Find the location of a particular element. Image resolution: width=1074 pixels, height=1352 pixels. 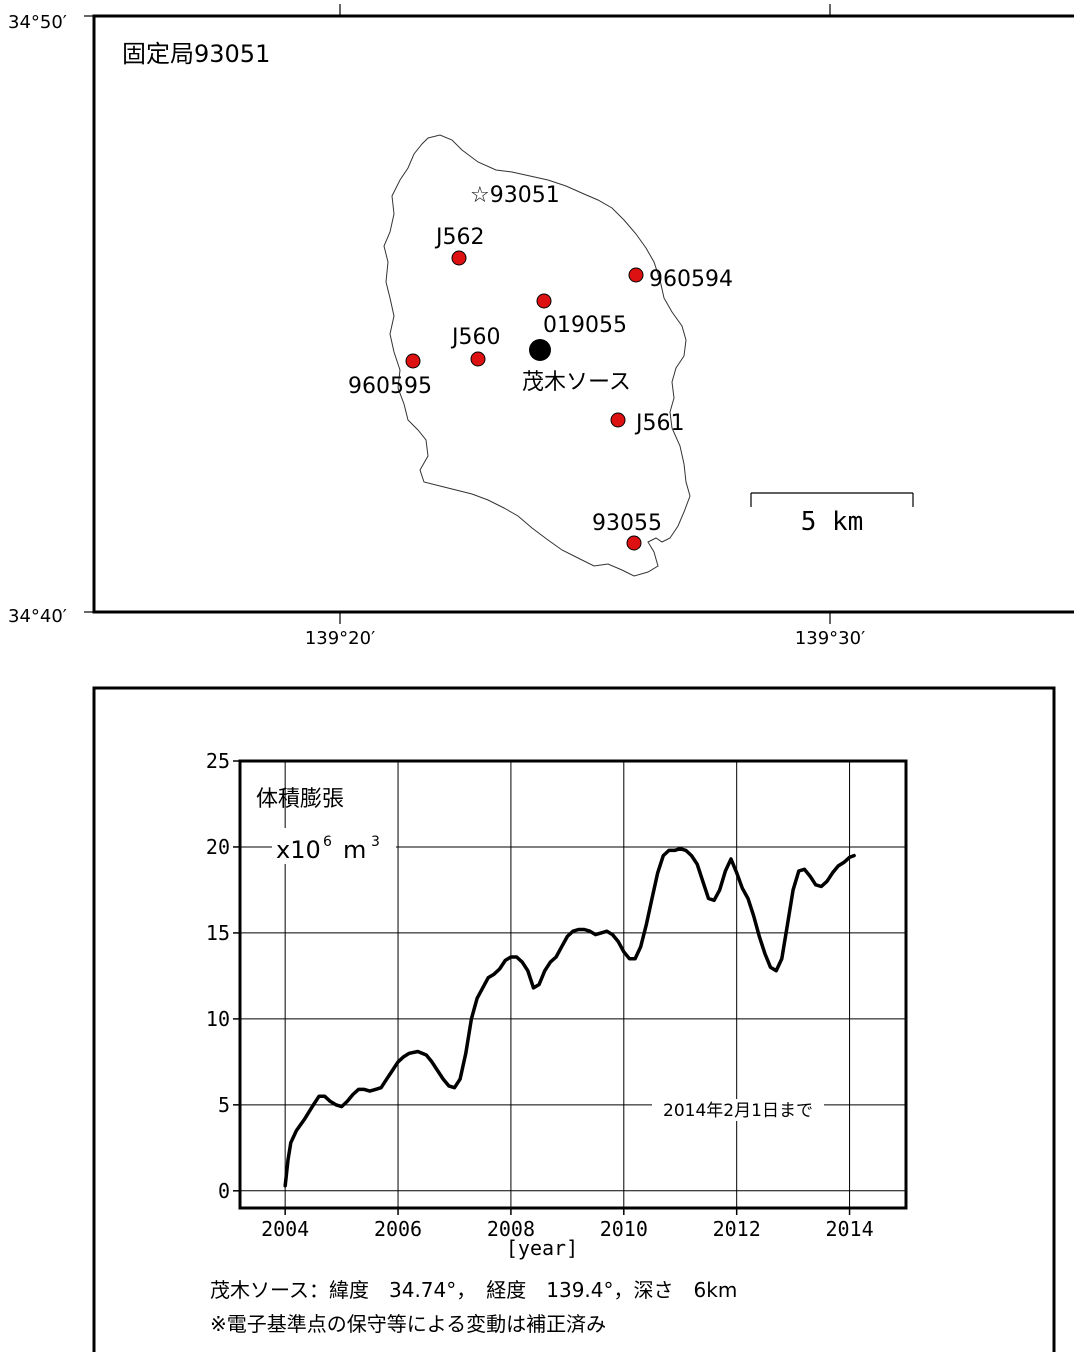

station-019055: 019055 is located at coordinates (581, 315).